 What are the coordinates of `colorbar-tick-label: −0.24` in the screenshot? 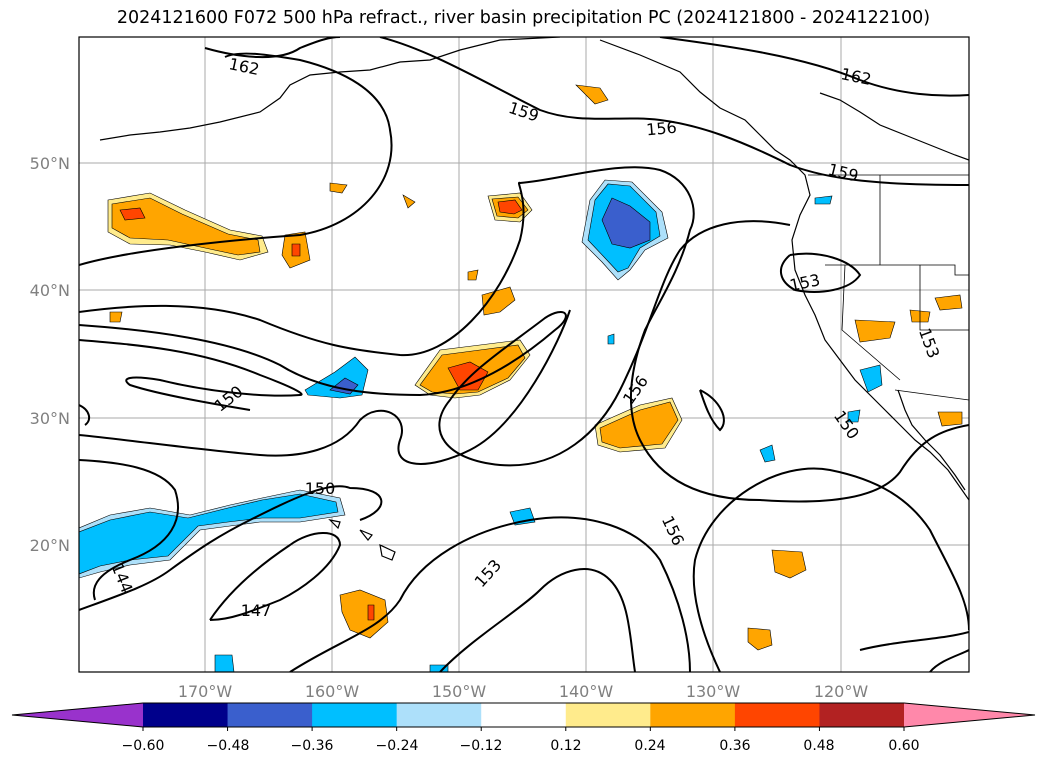 It's located at (397, 746).